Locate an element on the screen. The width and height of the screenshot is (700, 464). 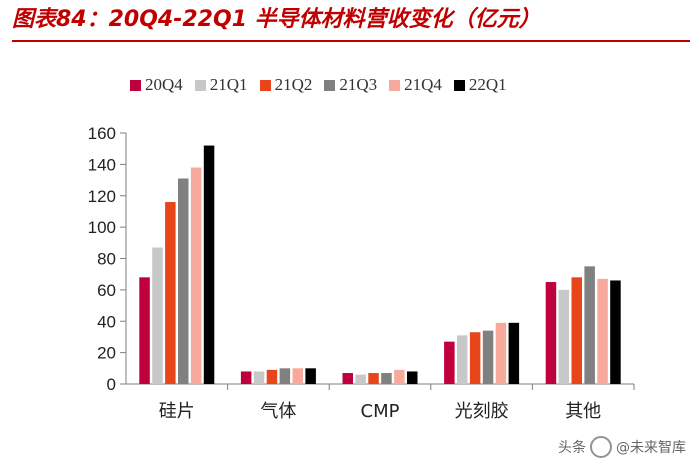
legend-item-20Q4: 20Q4 is located at coordinates (156, 85).